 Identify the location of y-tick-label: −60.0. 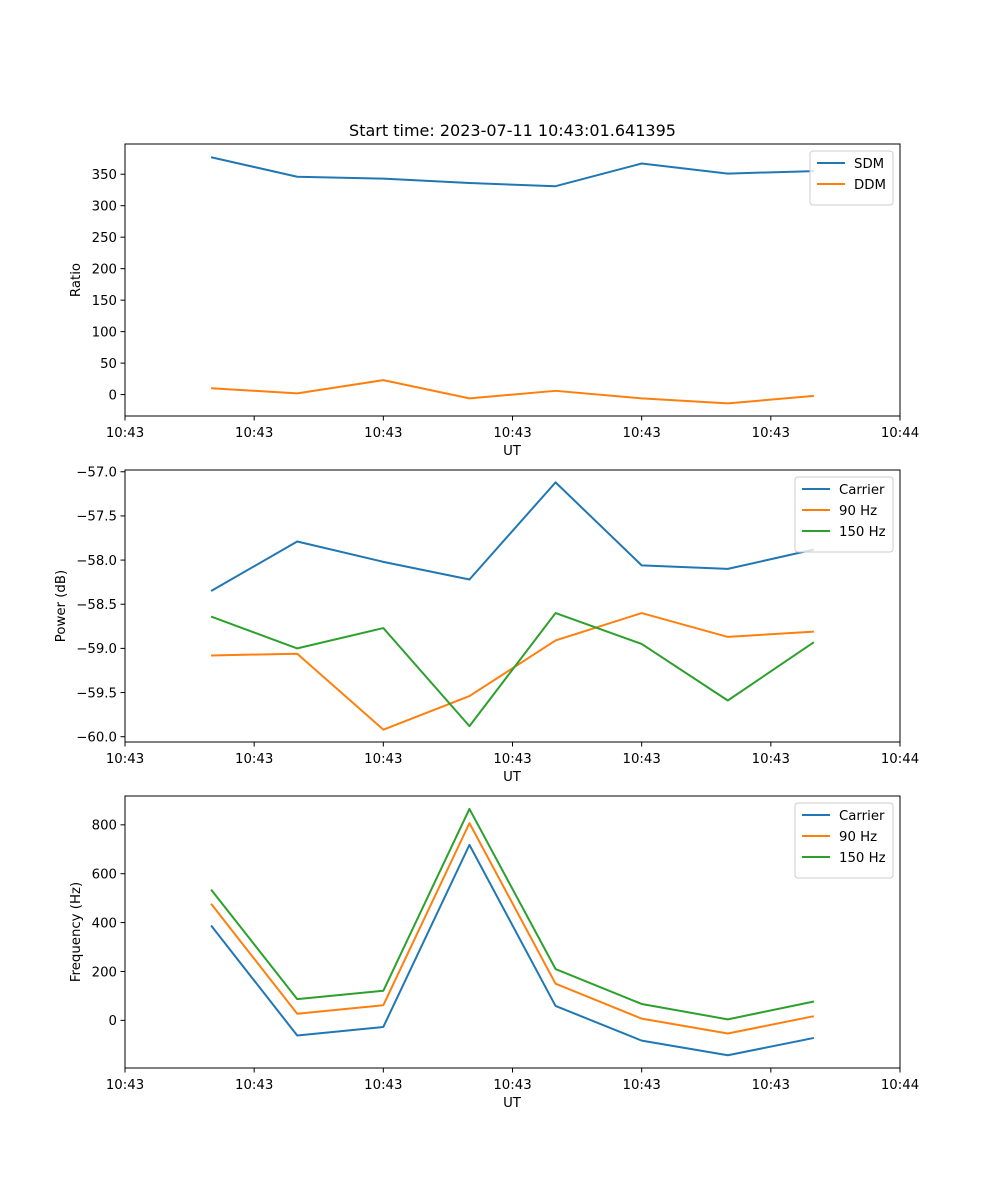
(96, 738).